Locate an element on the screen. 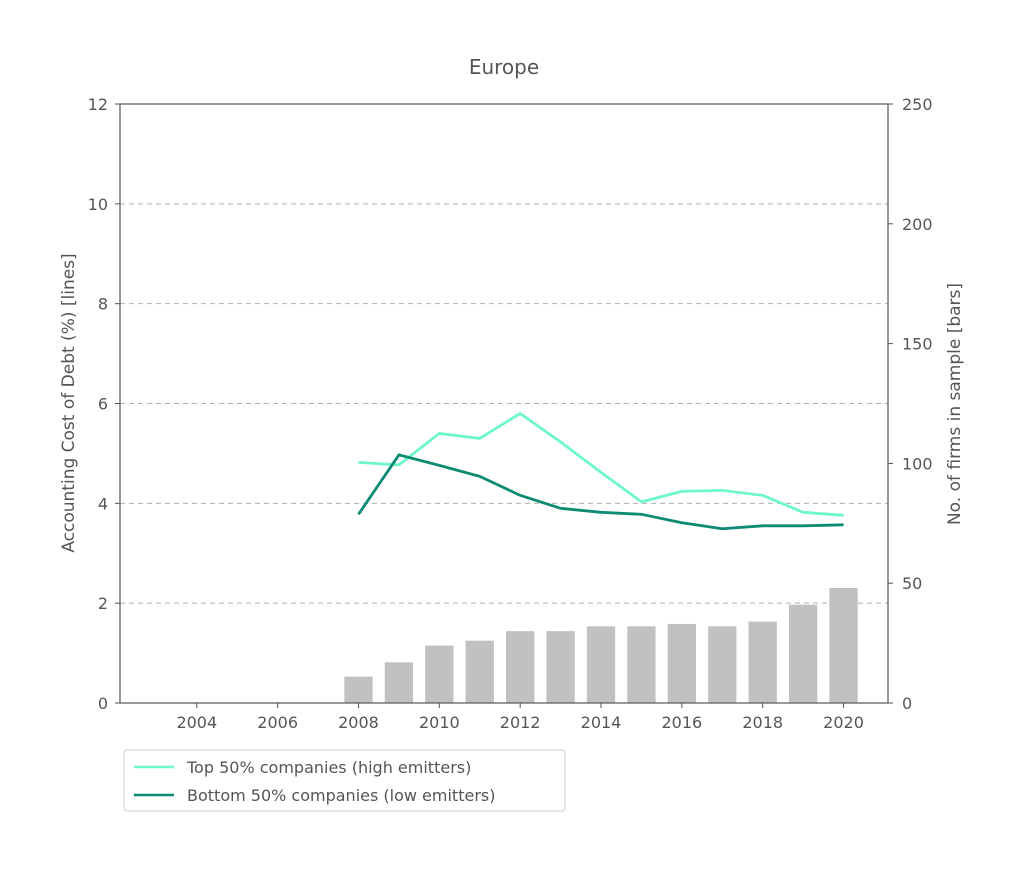  x-axis: 2004 2006 2008 2010 2012 2014 2016 2018 2020 is located at coordinates (520, 717).